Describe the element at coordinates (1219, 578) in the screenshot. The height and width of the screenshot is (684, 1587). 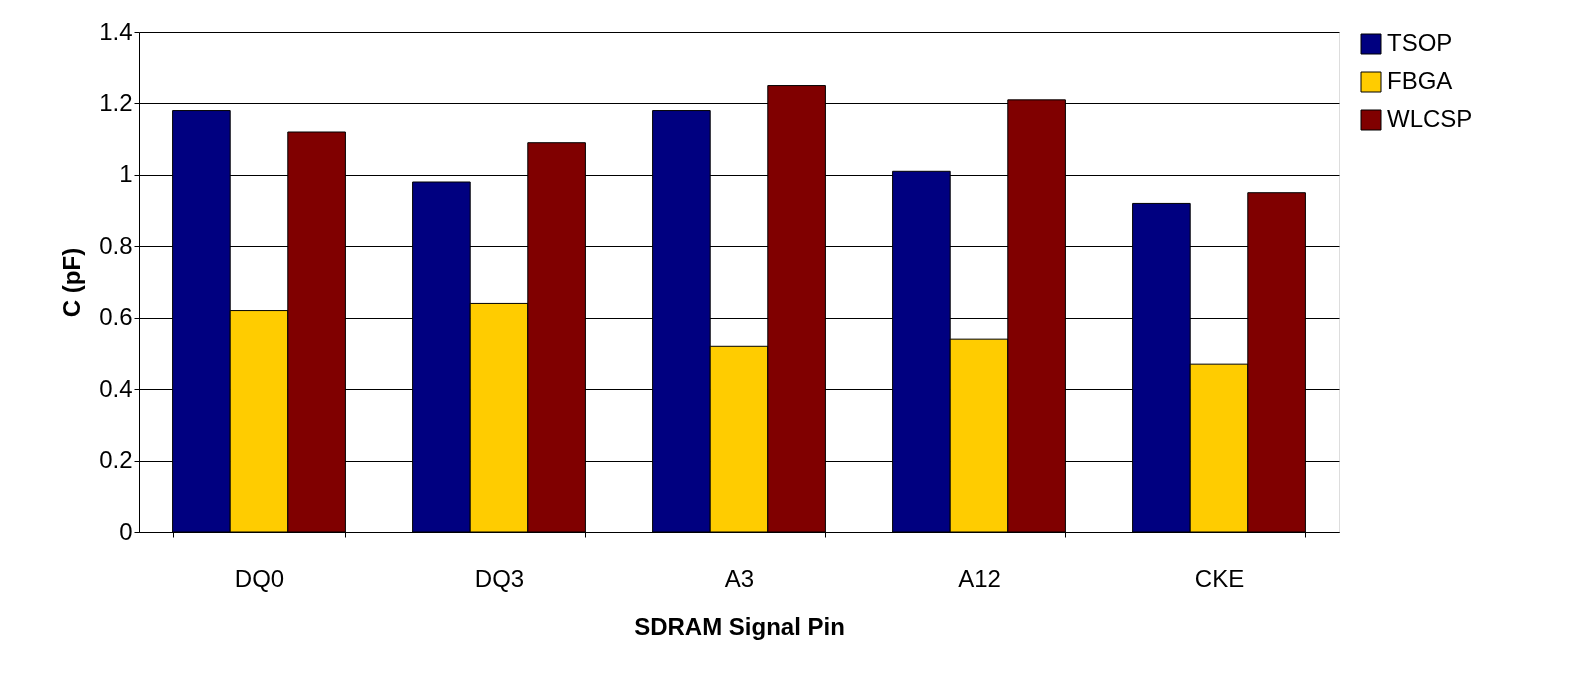
I see `x-tick-label: CKE` at that location.